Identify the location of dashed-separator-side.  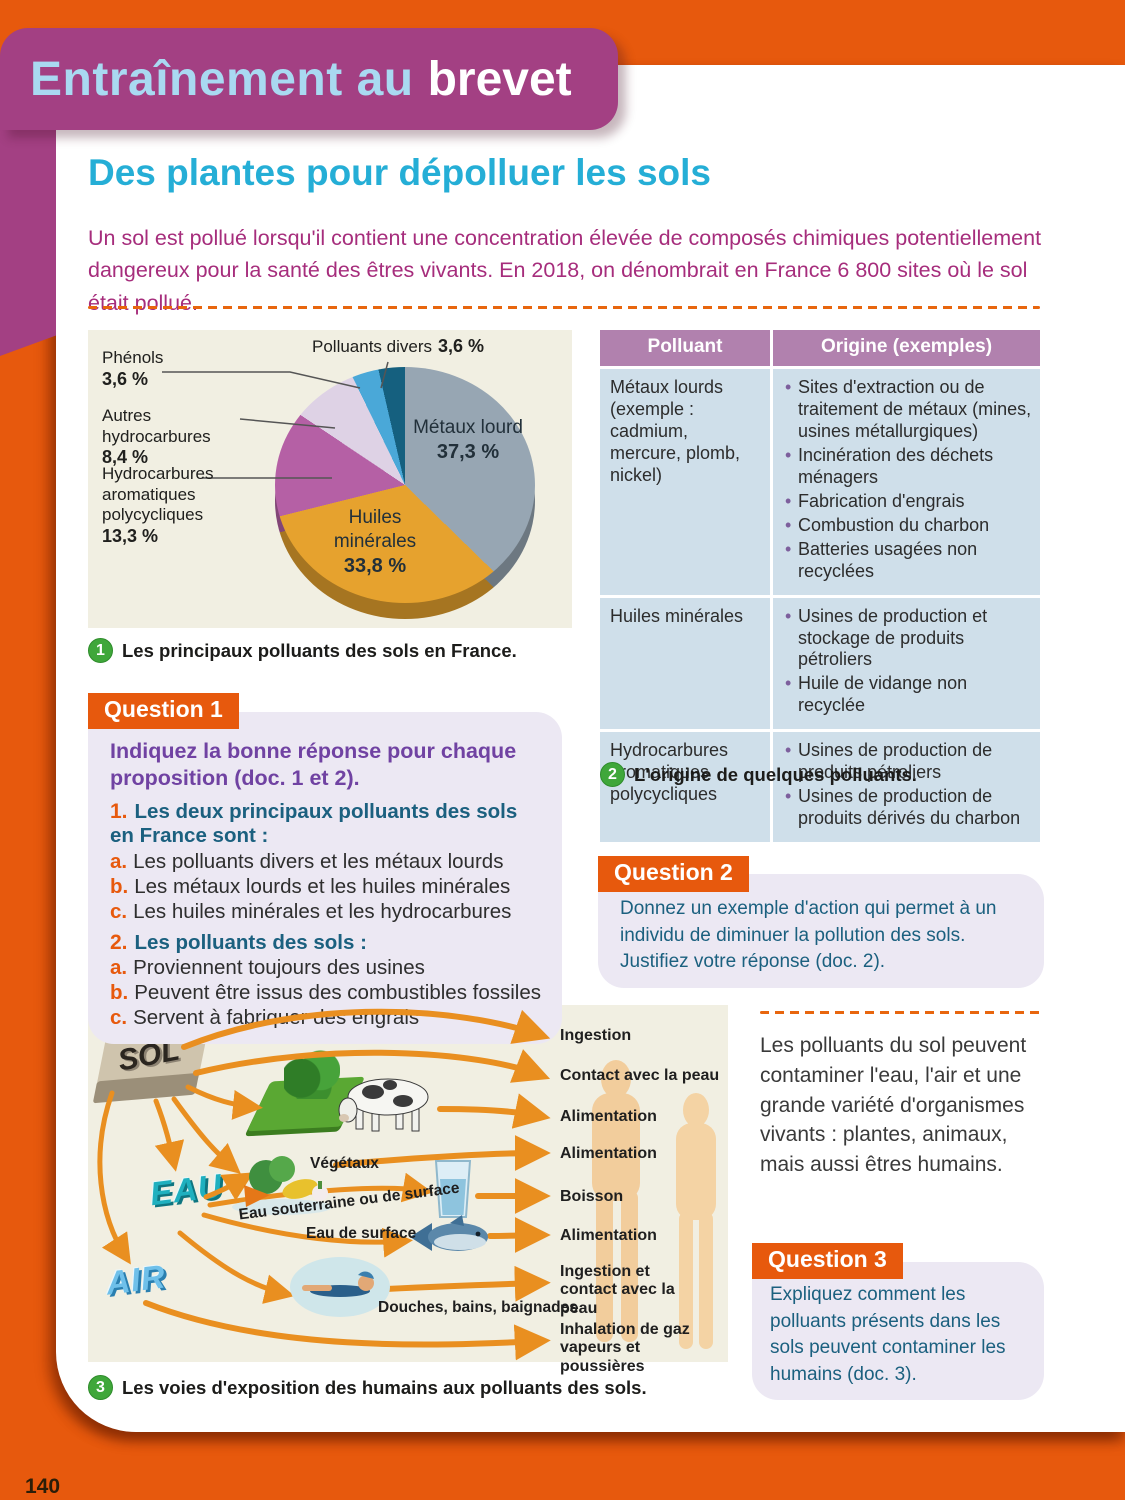
(900, 1012).